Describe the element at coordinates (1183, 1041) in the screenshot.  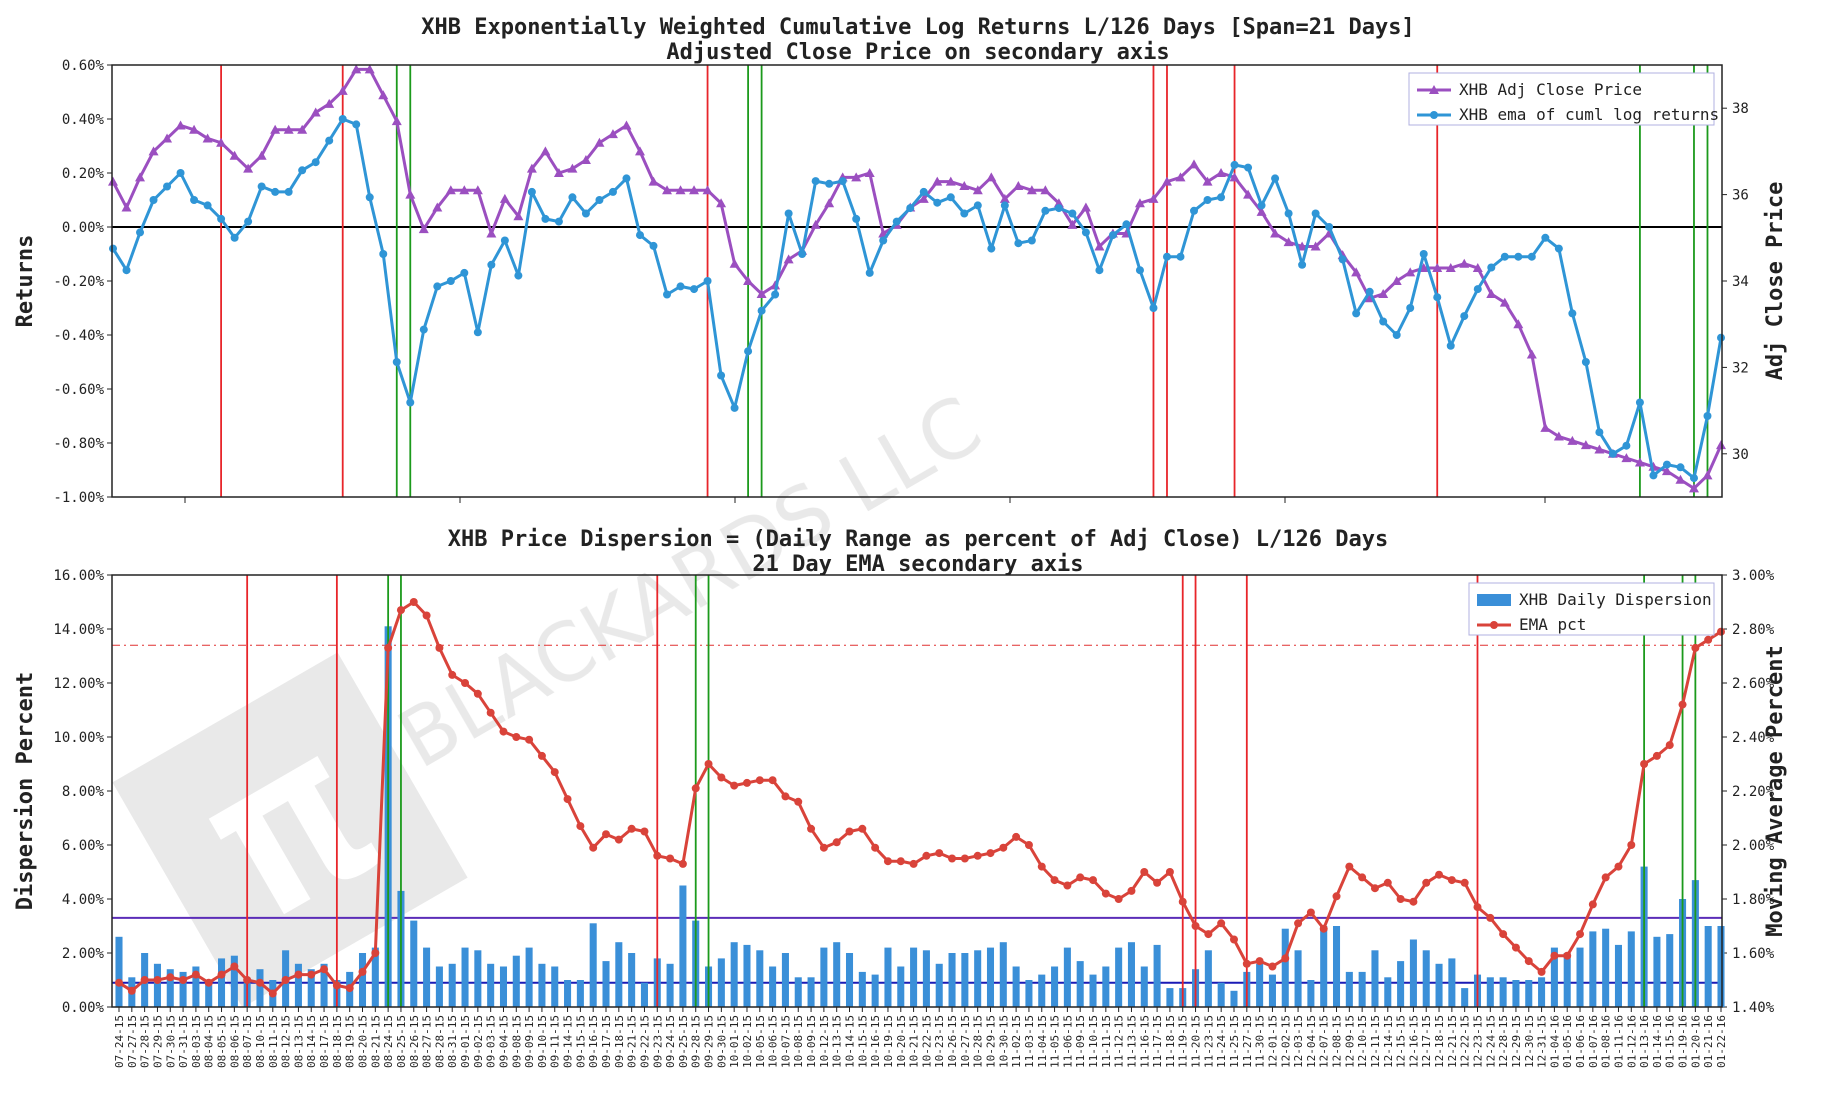
I see `x-tick-label: 11-19-15` at that location.